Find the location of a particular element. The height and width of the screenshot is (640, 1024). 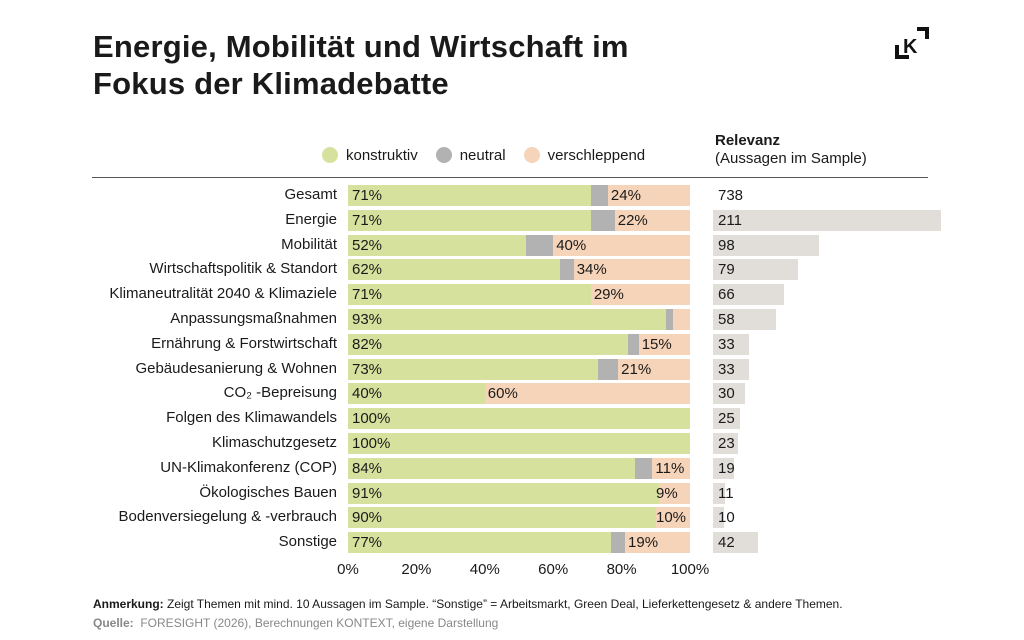

category-label: Klimaneutralität 2040 & Klimaziele is located at coordinates (223, 294).